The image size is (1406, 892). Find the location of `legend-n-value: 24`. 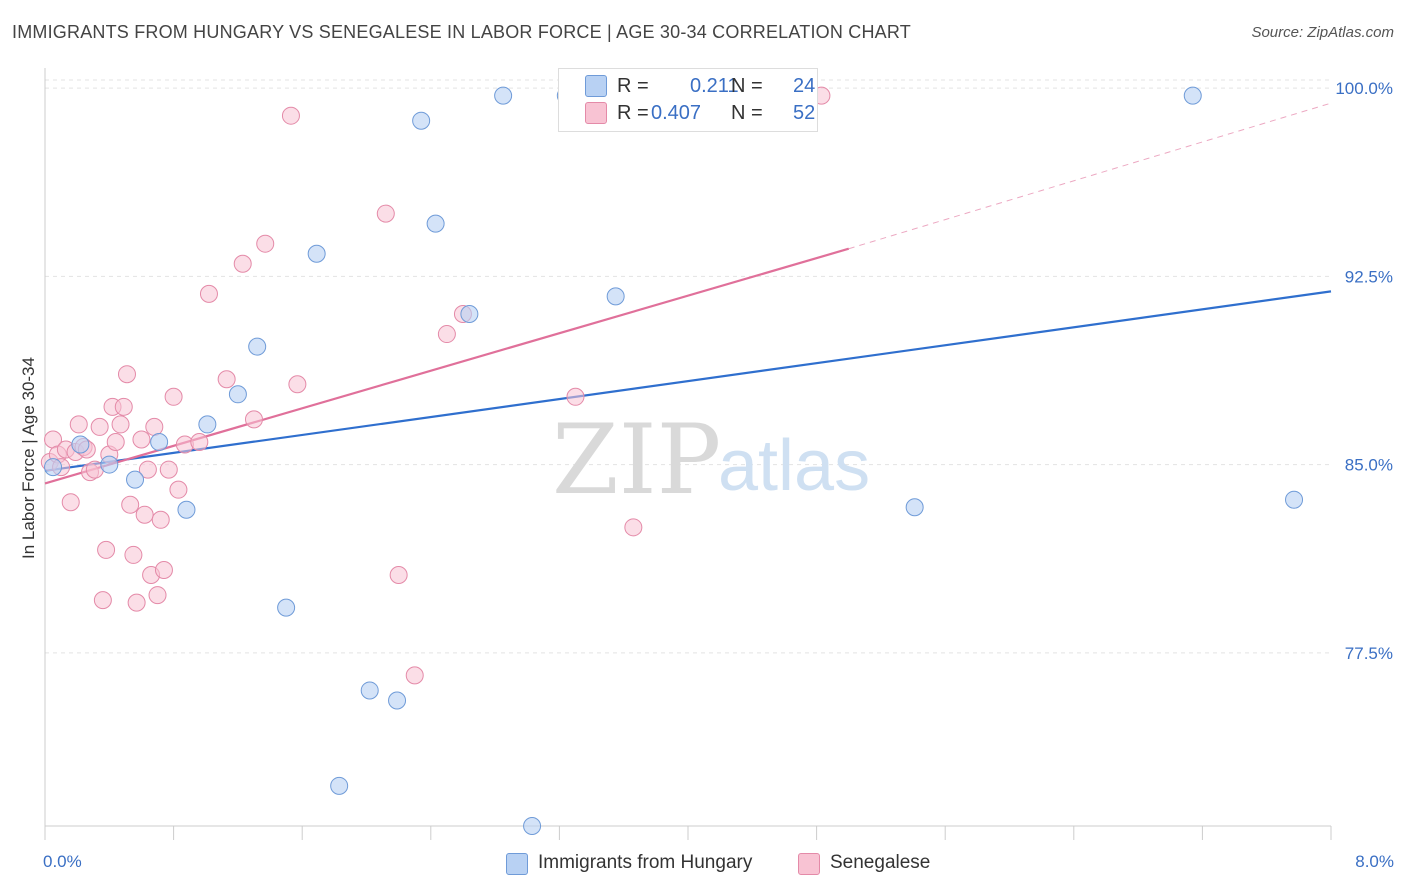

legend-n-value: 24 is located at coordinates (804, 86).